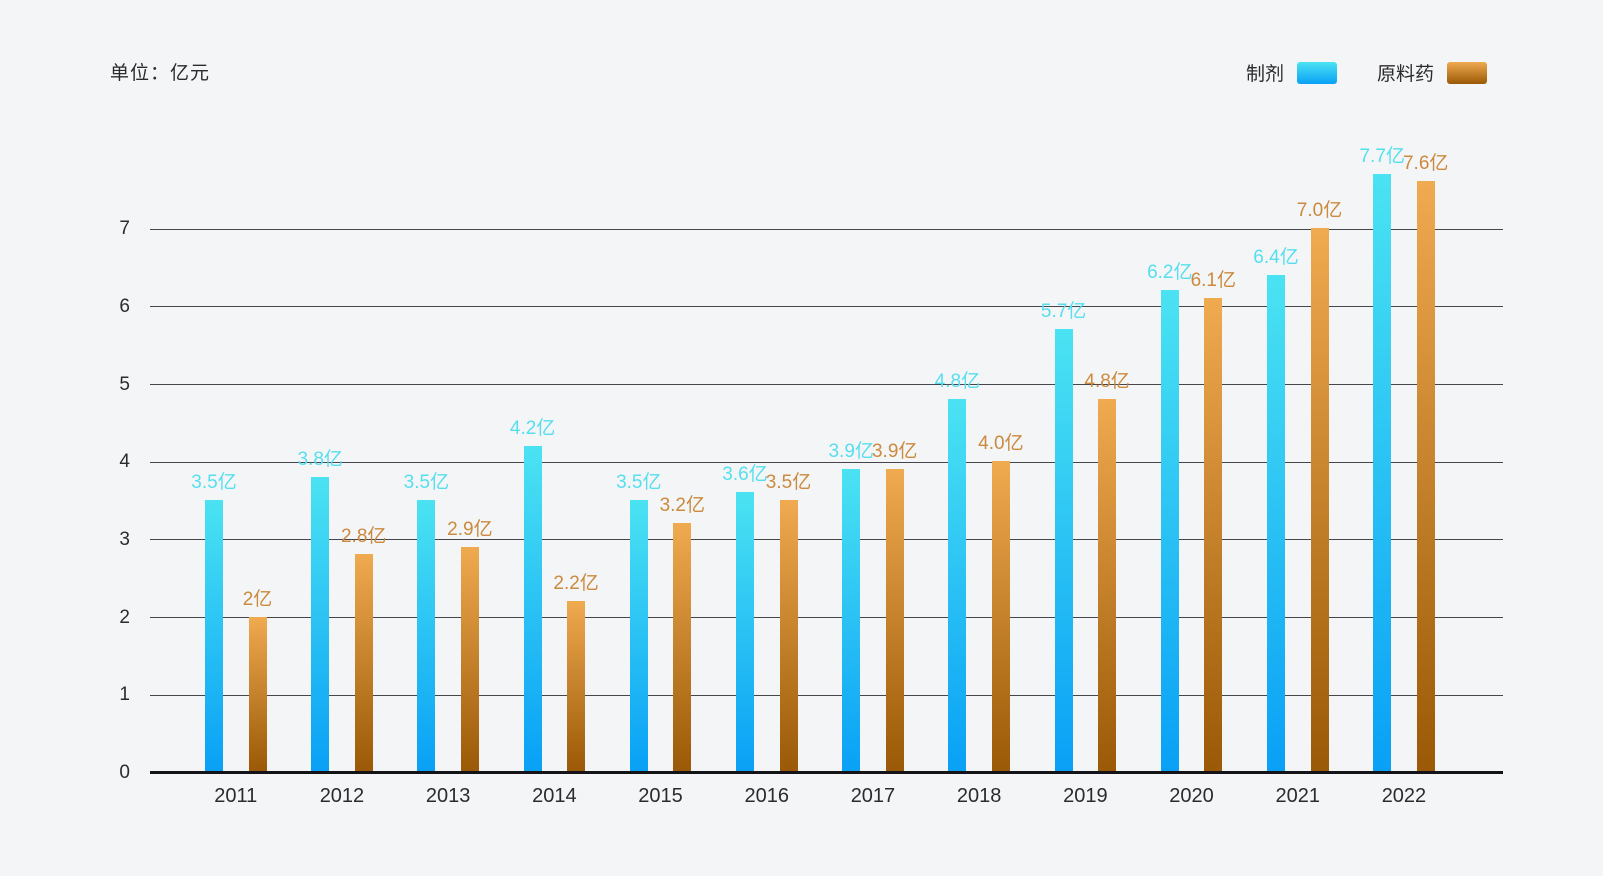 The height and width of the screenshot is (876, 1603). Describe the element at coordinates (1316, 72) in the screenshot. I see `legend-swatch-formulation` at that location.